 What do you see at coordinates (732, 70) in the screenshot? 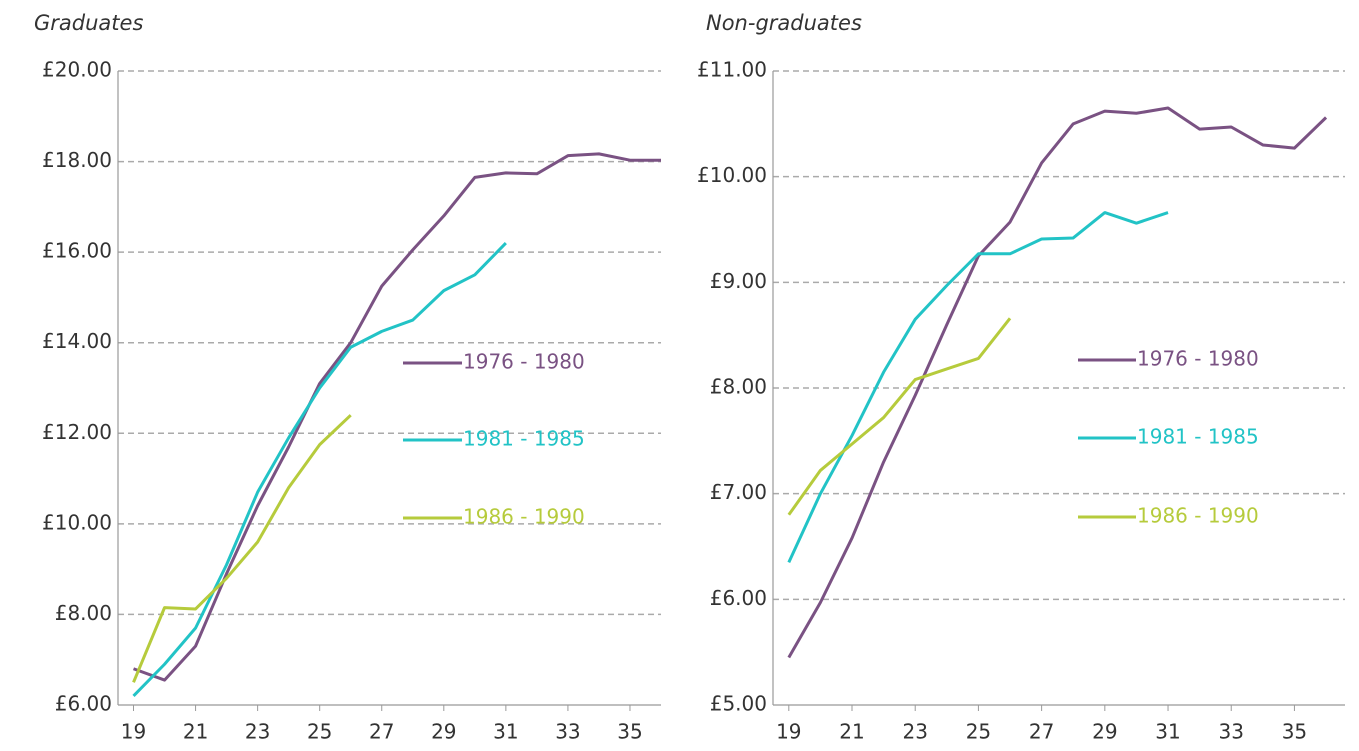
I see `y-tick-label: £11.00` at bounding box center [732, 70].